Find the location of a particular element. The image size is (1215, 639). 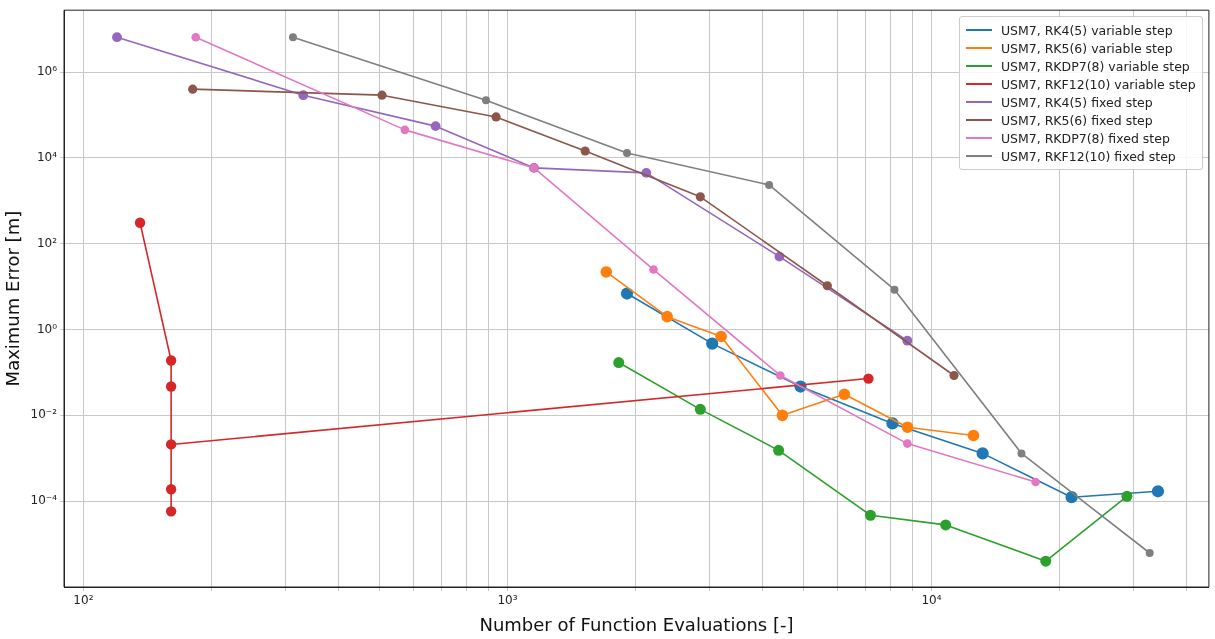

y-tick-label: 10² is located at coordinates (47, 242).